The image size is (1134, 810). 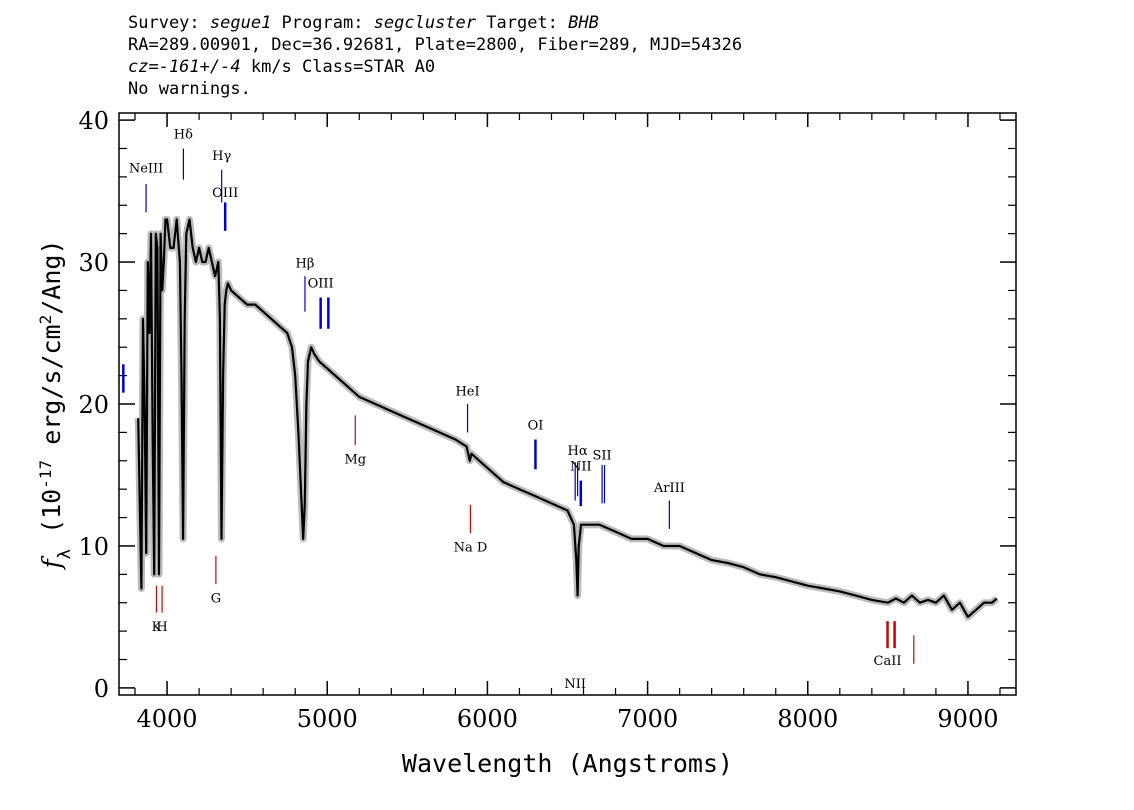 I want to click on y-axis-label: fλ (10-17 erg/s/cm2/Ang), so click(x=56, y=404).